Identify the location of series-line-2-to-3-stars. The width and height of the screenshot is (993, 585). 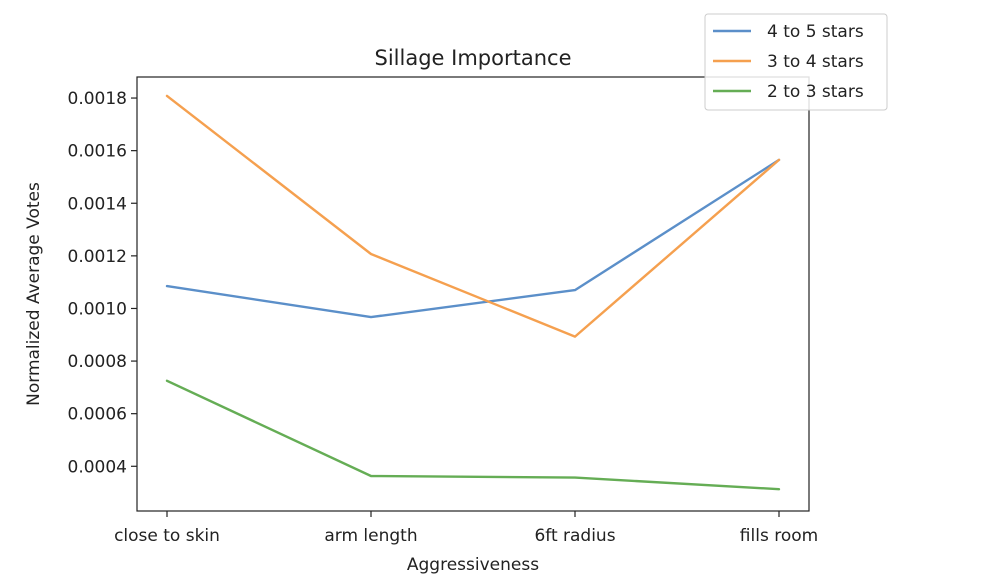
(473, 435).